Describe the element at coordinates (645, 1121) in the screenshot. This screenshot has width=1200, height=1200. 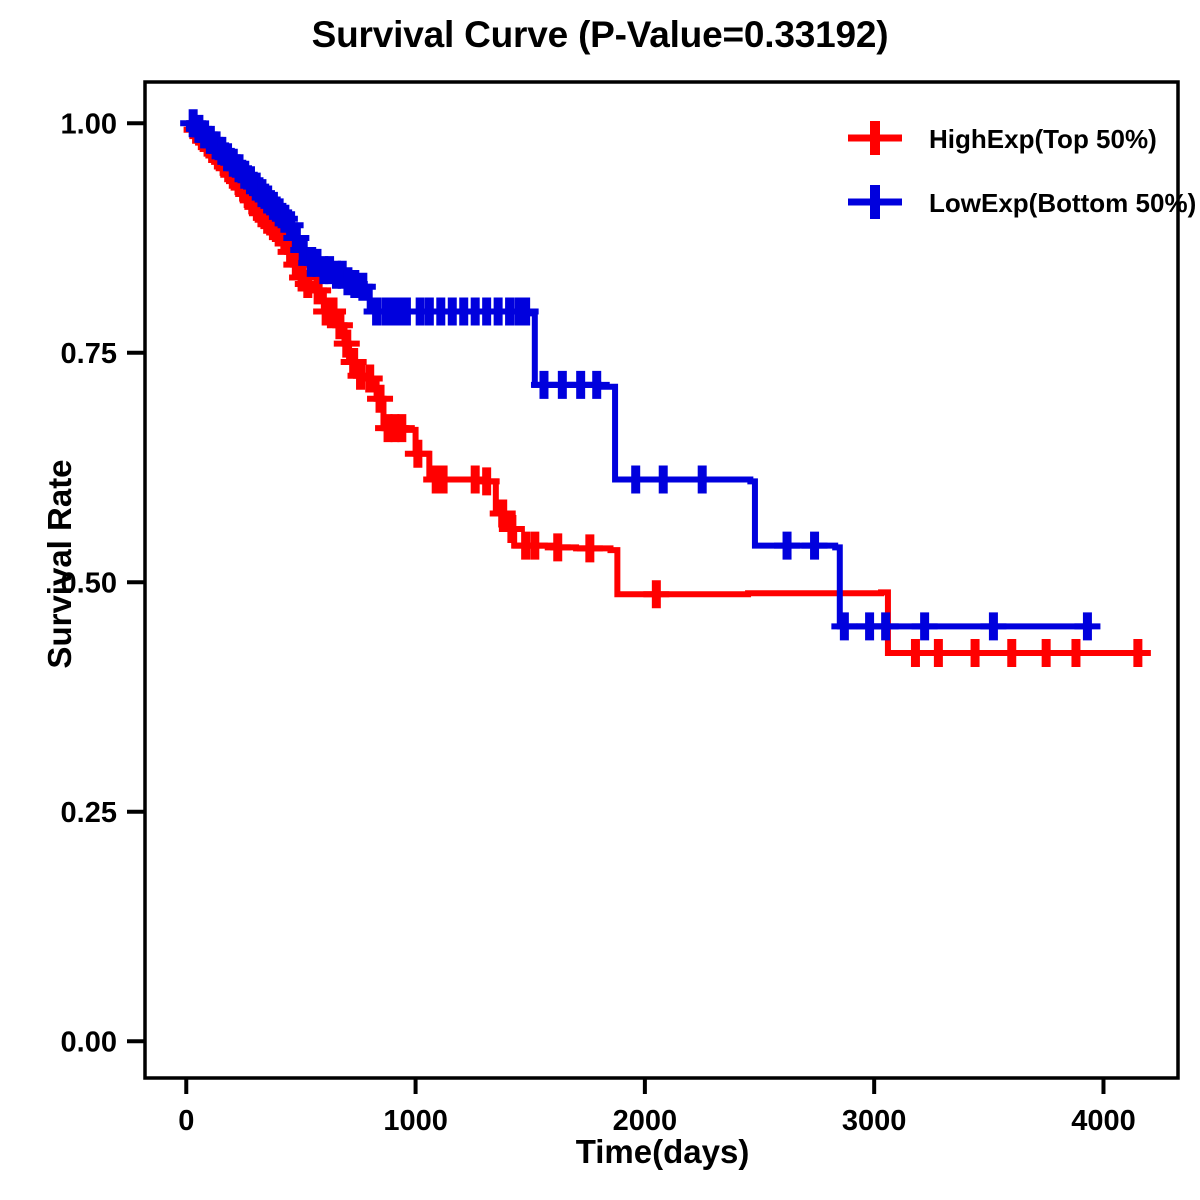
I see `x-tick-label: 2000` at that location.